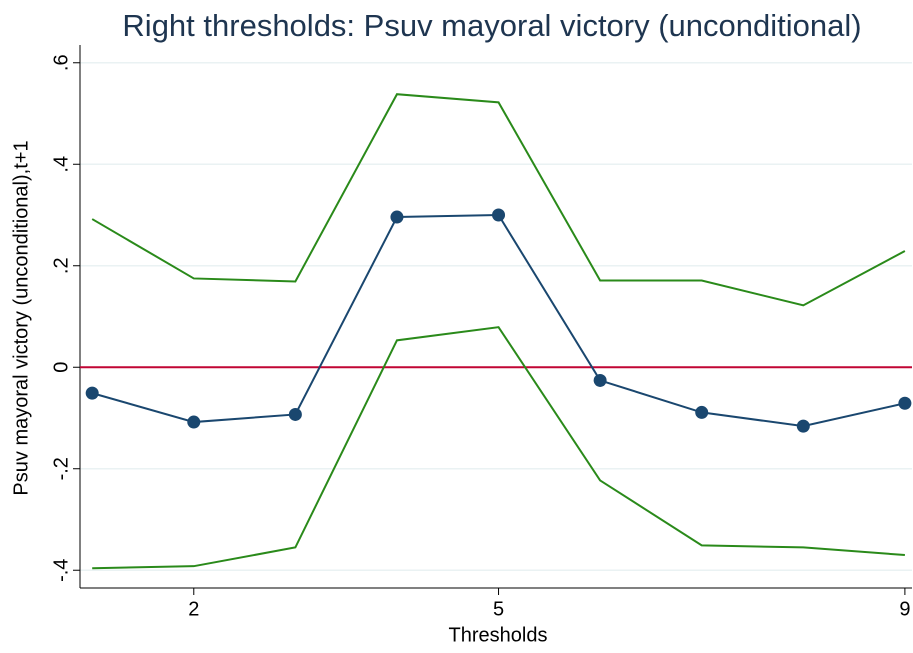 Image resolution: width=913 pixels, height=653 pixels. What do you see at coordinates (61, 164) in the screenshot?
I see `y-tick-label: .4` at bounding box center [61, 164].